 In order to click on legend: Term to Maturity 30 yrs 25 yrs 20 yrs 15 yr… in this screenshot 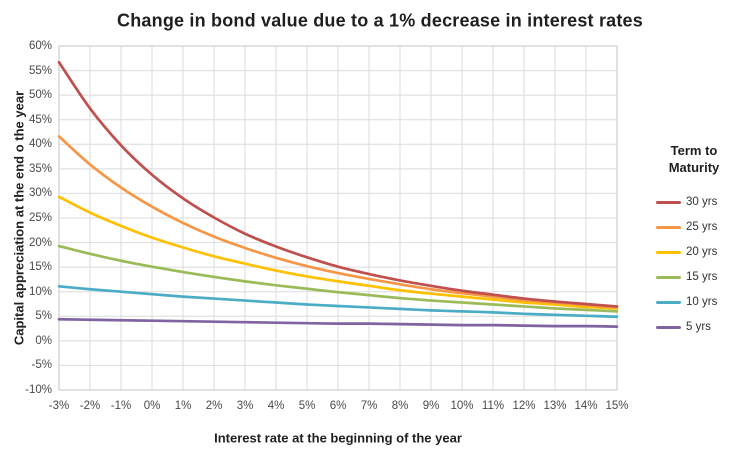, I will do `click(694, 241)`.